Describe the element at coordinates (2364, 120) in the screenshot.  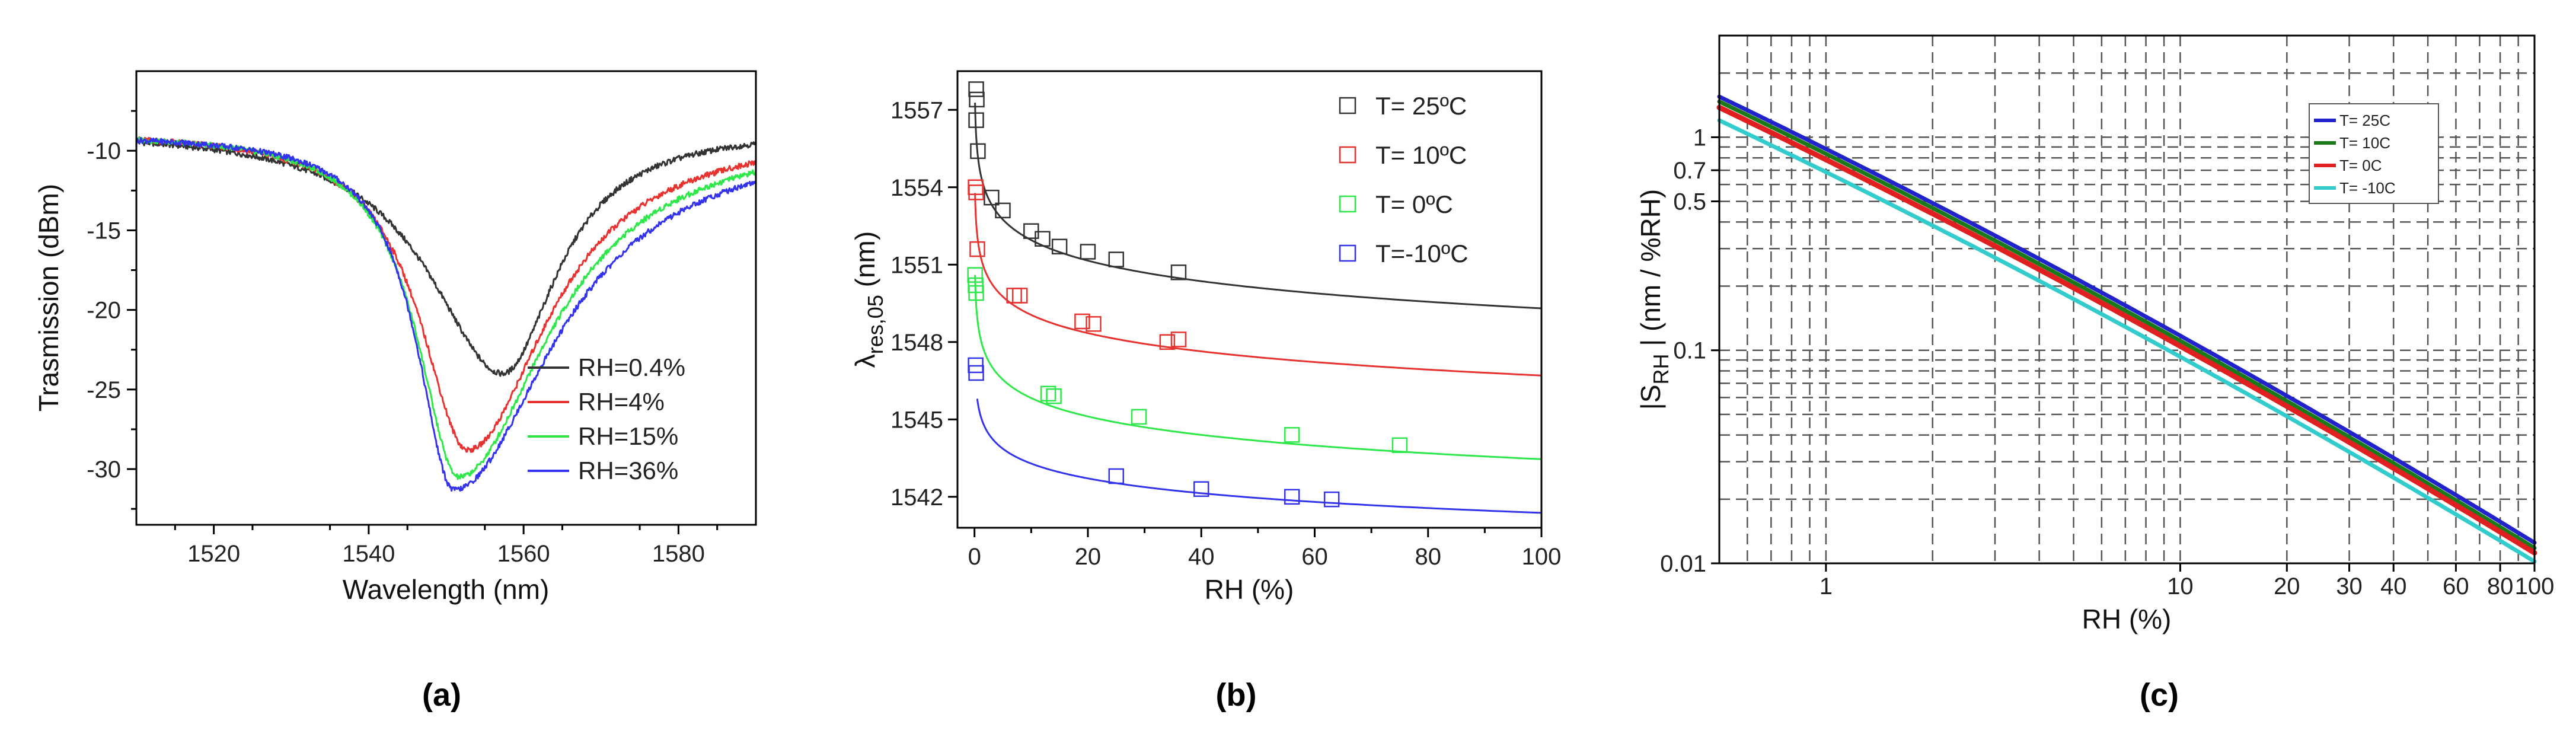
I see `panel-c-legend-label: T= 25C` at that location.